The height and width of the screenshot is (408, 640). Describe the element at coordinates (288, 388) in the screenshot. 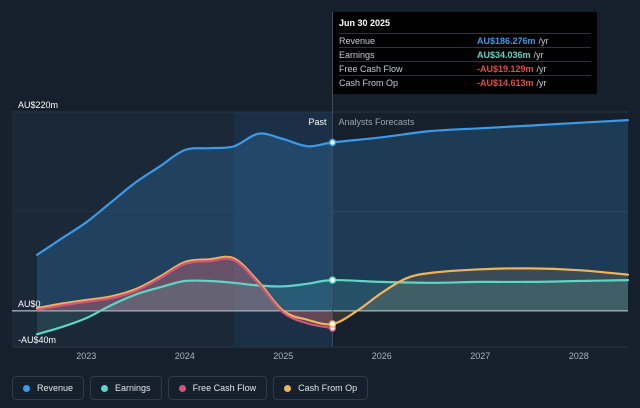

I see `cash-from-op-dot-icon` at that location.